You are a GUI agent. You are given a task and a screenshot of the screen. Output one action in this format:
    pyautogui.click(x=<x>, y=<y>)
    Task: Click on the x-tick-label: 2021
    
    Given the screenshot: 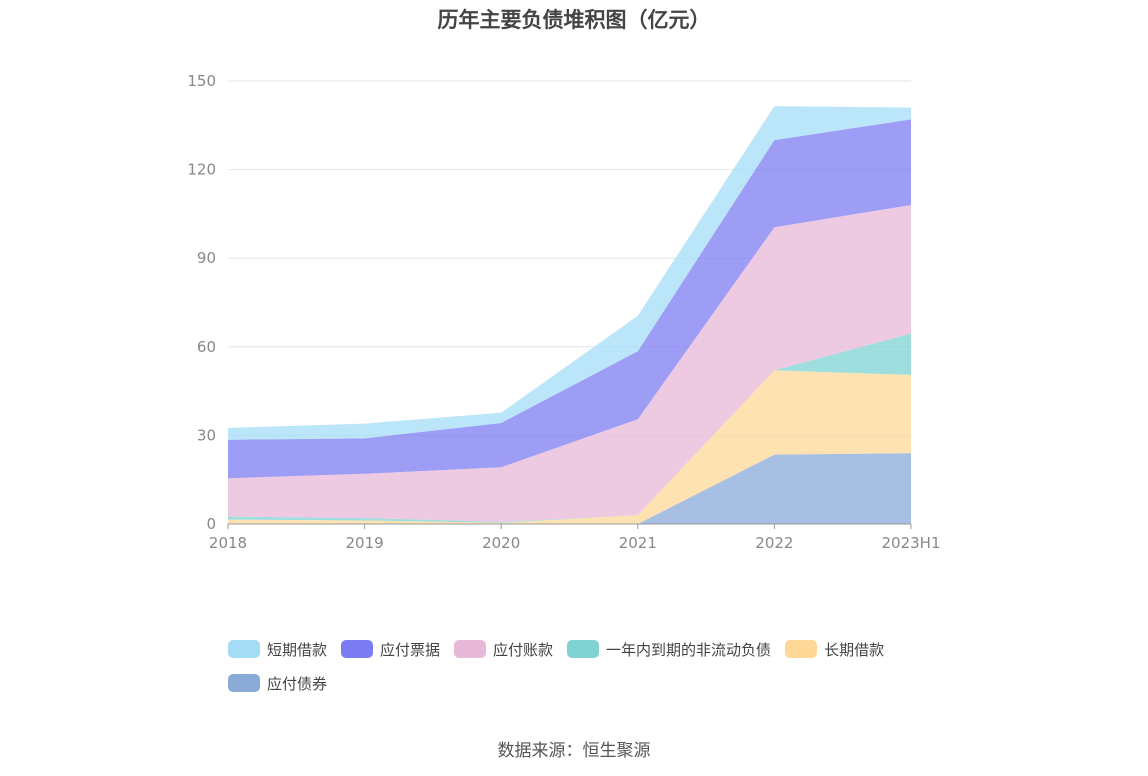 What is the action you would take?
    pyautogui.click(x=638, y=543)
    